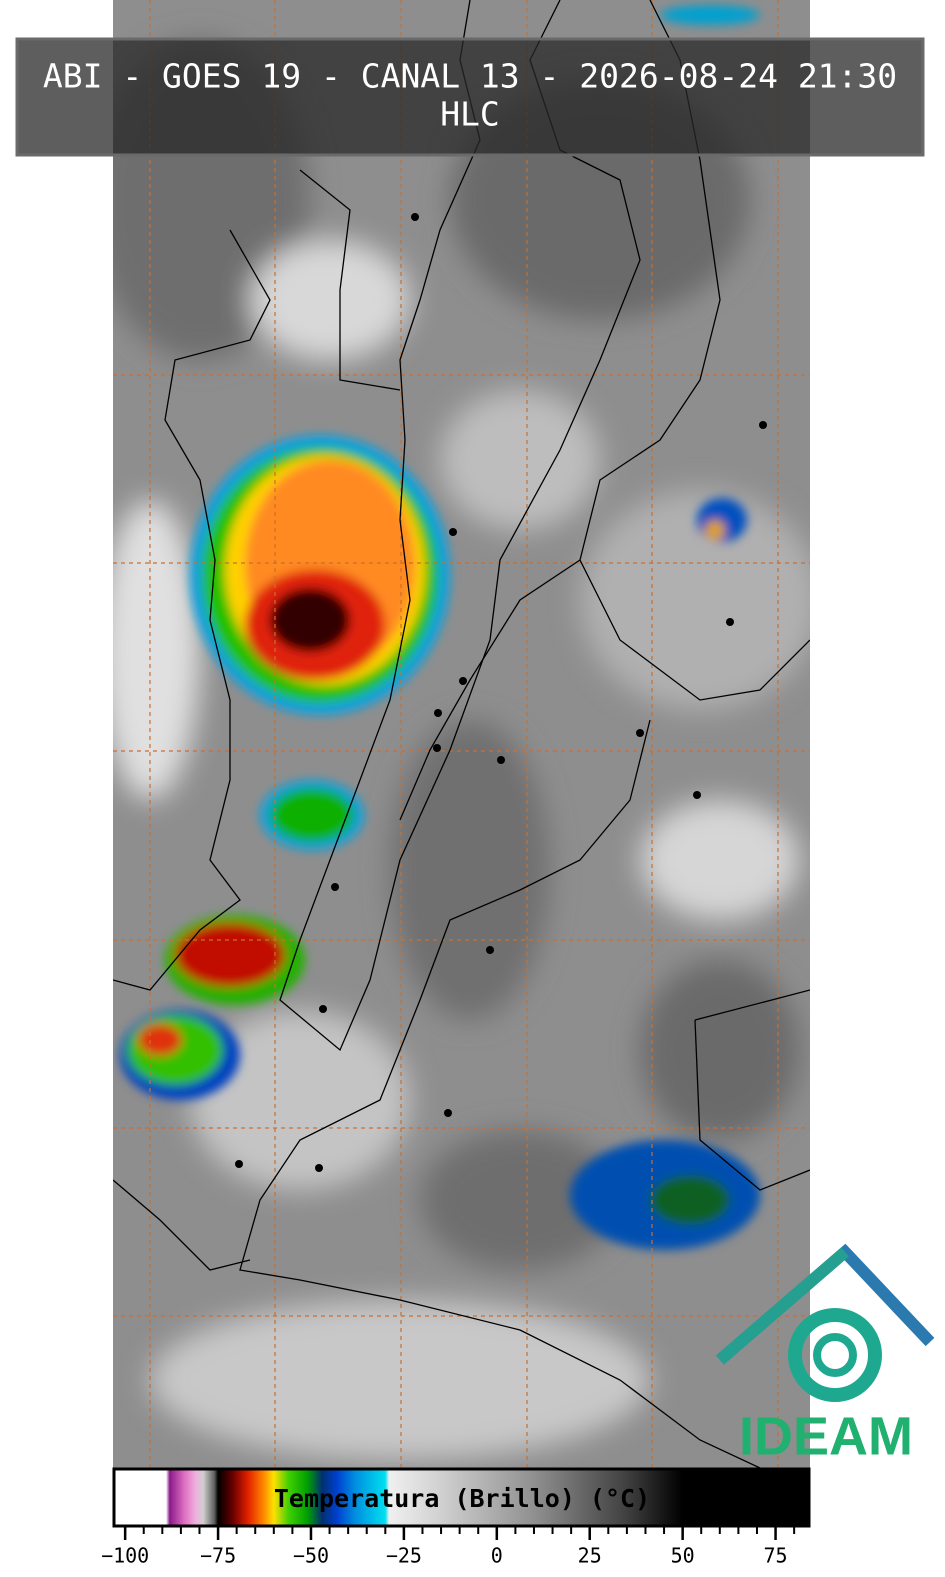  I want to click on tick-label: 0, so click(497, 1556).